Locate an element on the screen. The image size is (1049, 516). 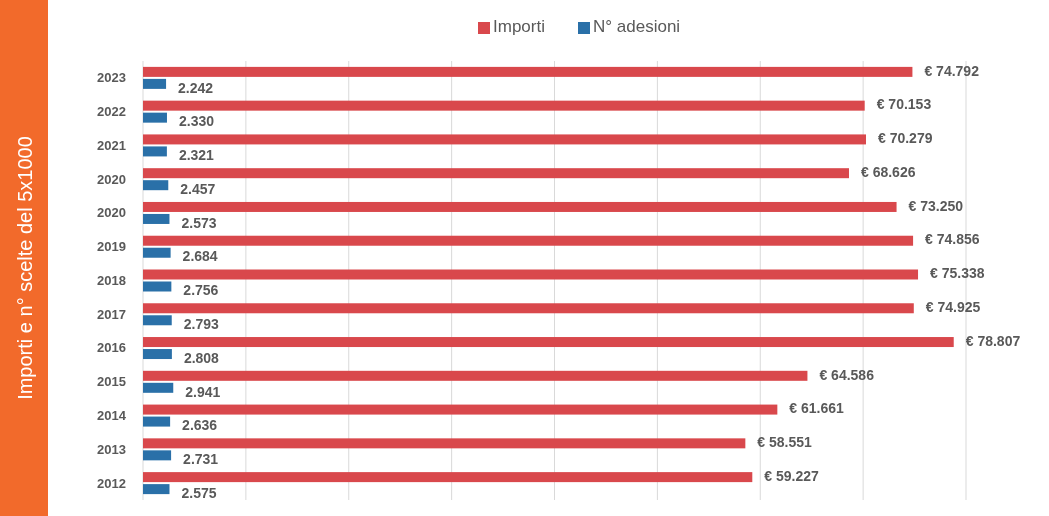
data-label: 2.573 is located at coordinates (199, 222).